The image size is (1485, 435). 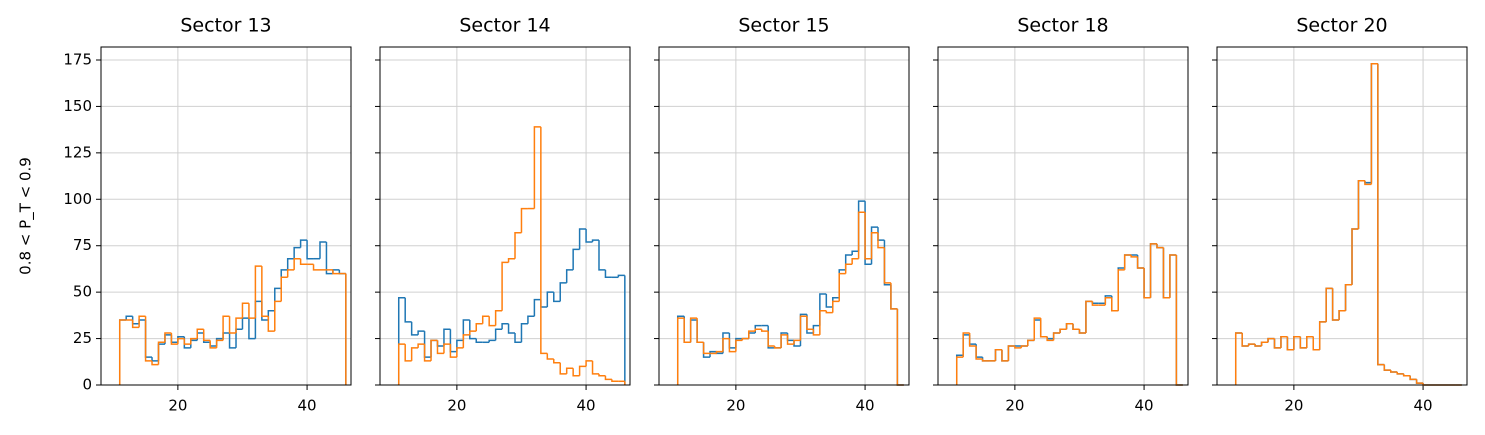 I want to click on y-tick-label: 125, so click(x=77, y=152).